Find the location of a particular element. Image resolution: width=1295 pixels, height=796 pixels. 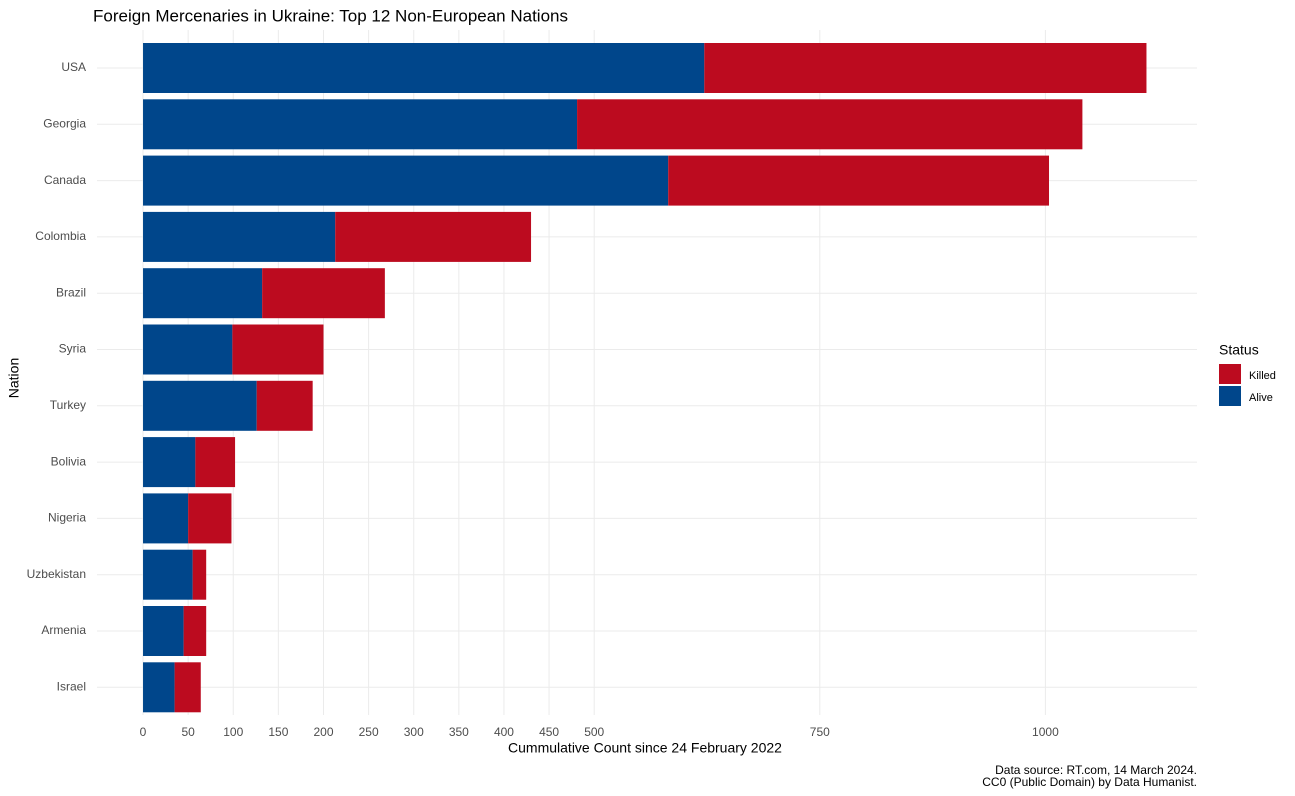

x-tick-label: 350 is located at coordinates (459, 732).